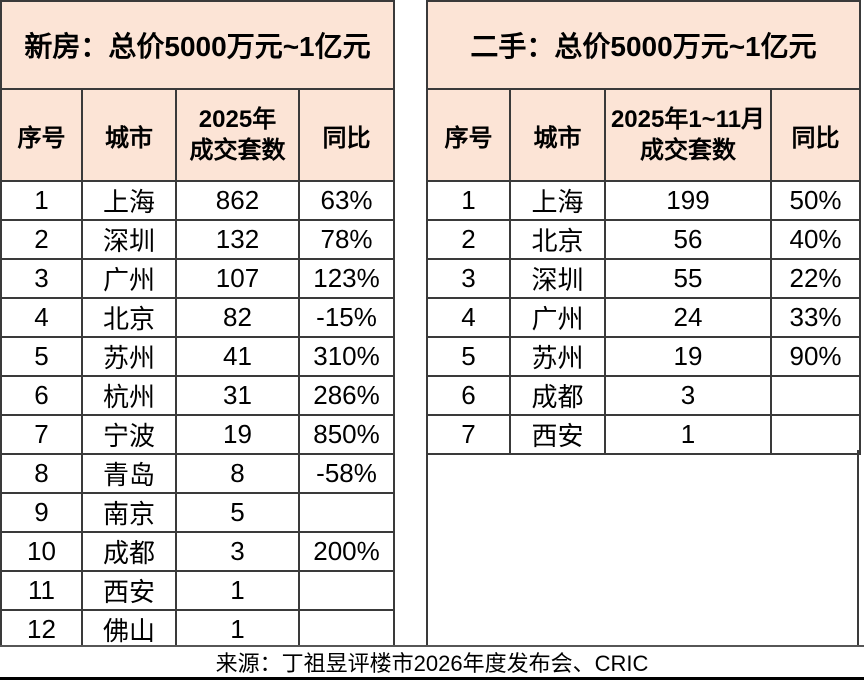 The image size is (864, 680). I want to click on table-cell: 90%, so click(815, 356).